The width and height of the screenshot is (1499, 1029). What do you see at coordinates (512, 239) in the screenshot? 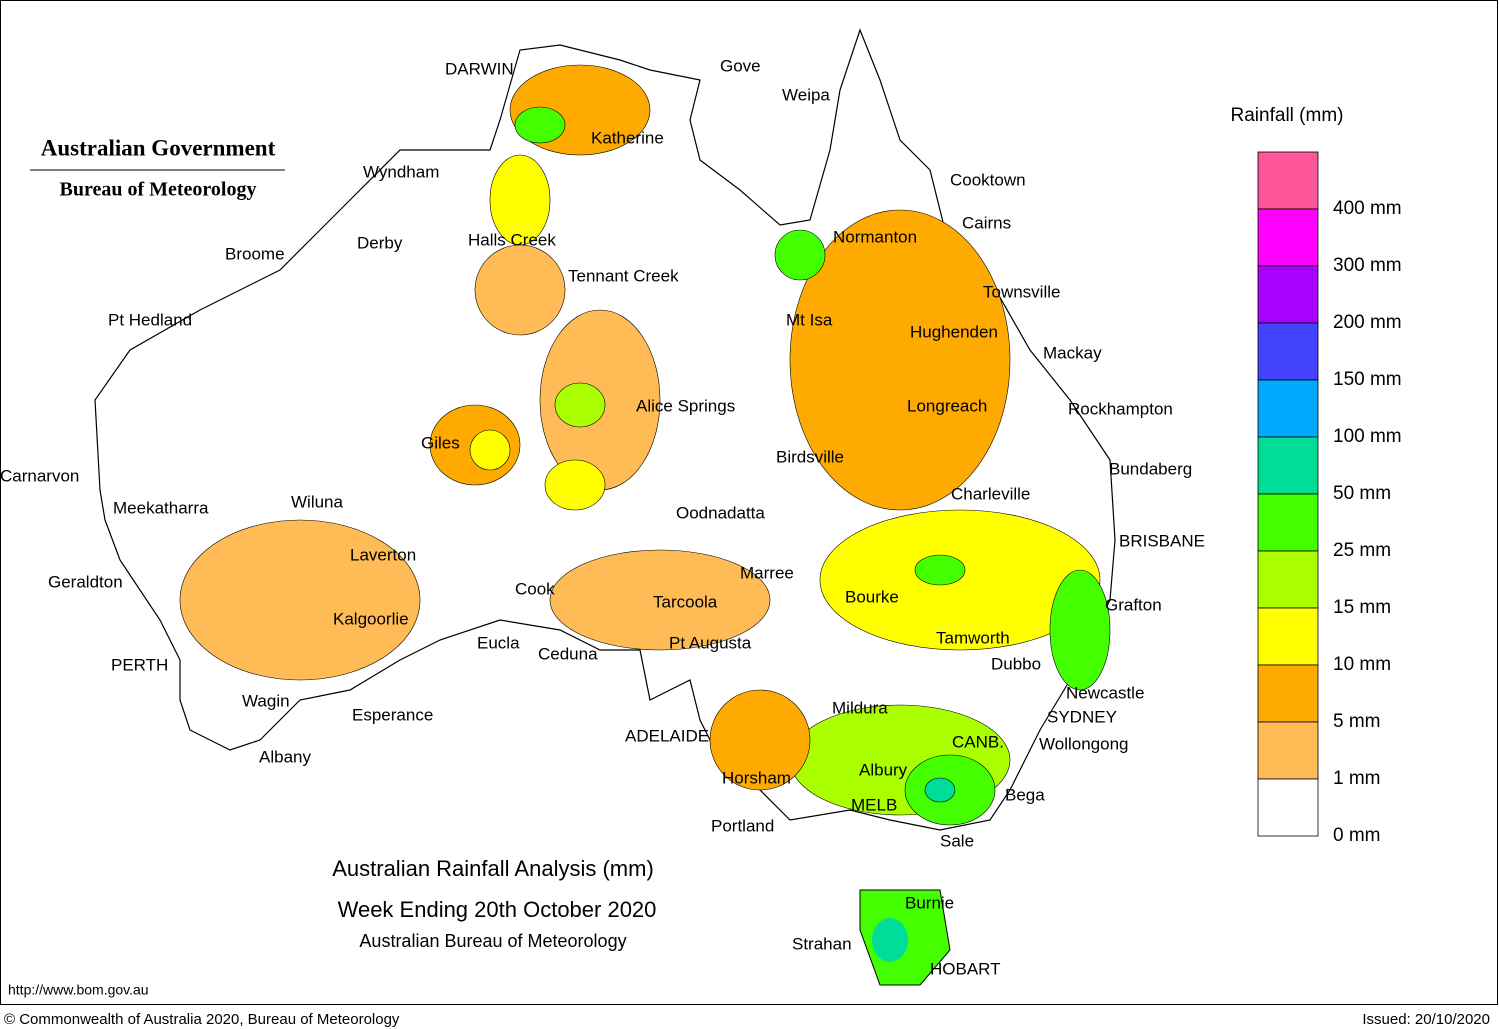
I see `place-label: Halls Creek` at bounding box center [512, 239].